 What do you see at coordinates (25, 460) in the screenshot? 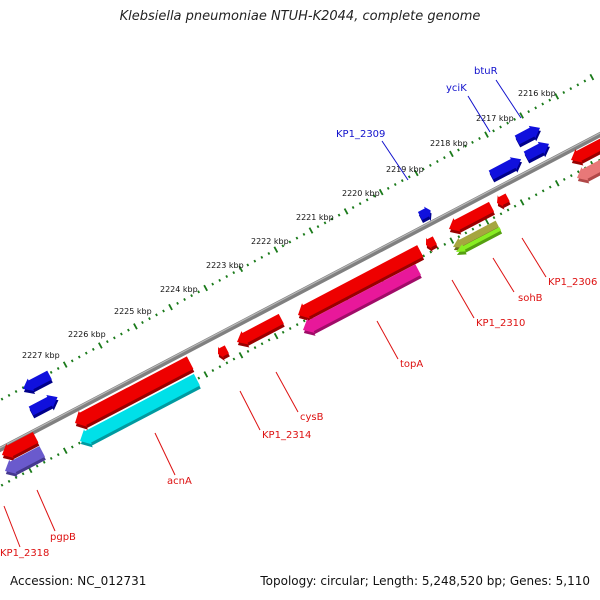
I see `gene-pgpB-arrow` at bounding box center [25, 460].